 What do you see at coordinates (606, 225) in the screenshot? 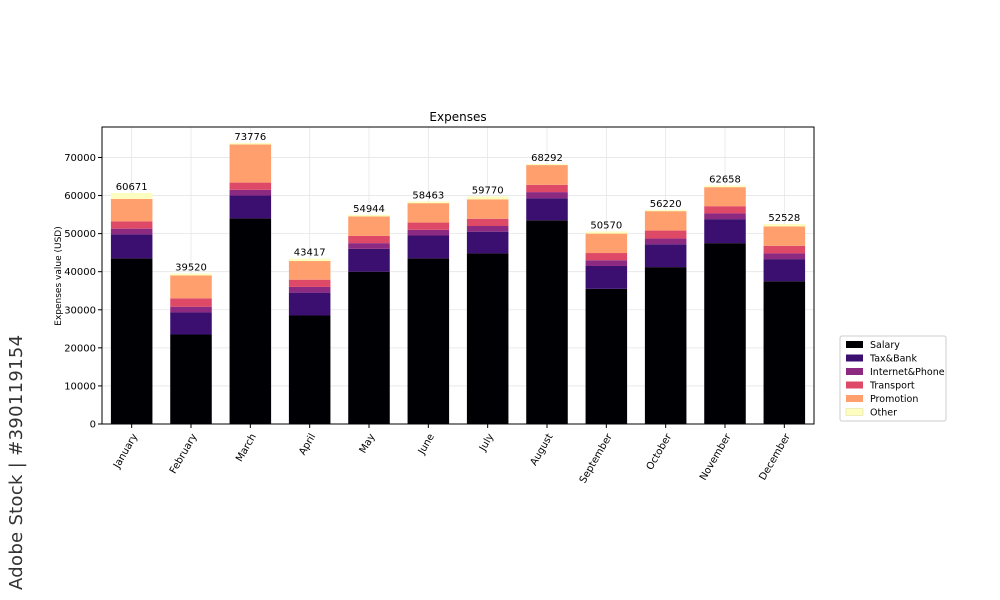
I see `bar-total-label: 50570` at bounding box center [606, 225].